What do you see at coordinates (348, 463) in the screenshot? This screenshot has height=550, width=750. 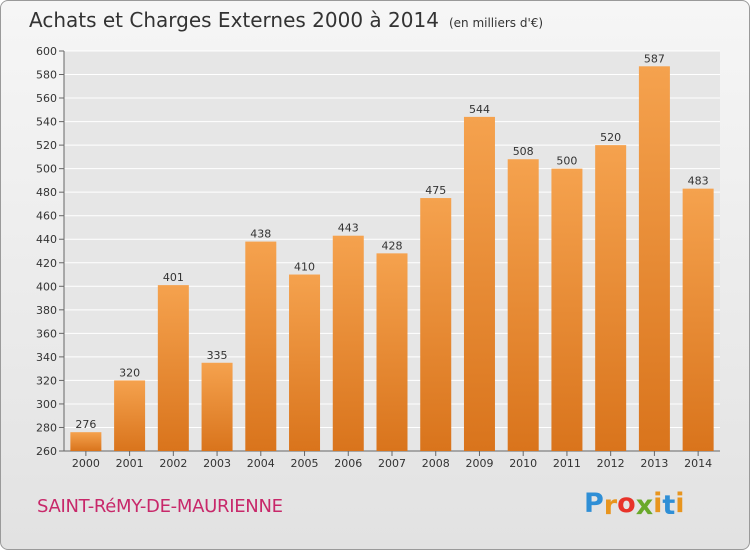 I see `x-tick-label-2006: 2006` at bounding box center [348, 463].